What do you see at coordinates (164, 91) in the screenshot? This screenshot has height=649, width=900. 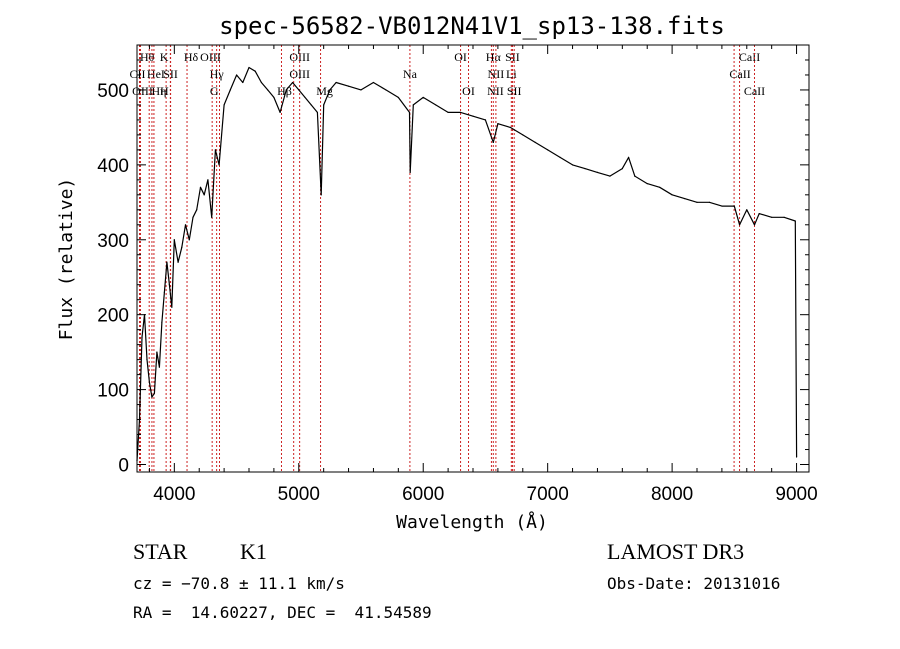 I see `spectral-line-label: H` at bounding box center [164, 91].